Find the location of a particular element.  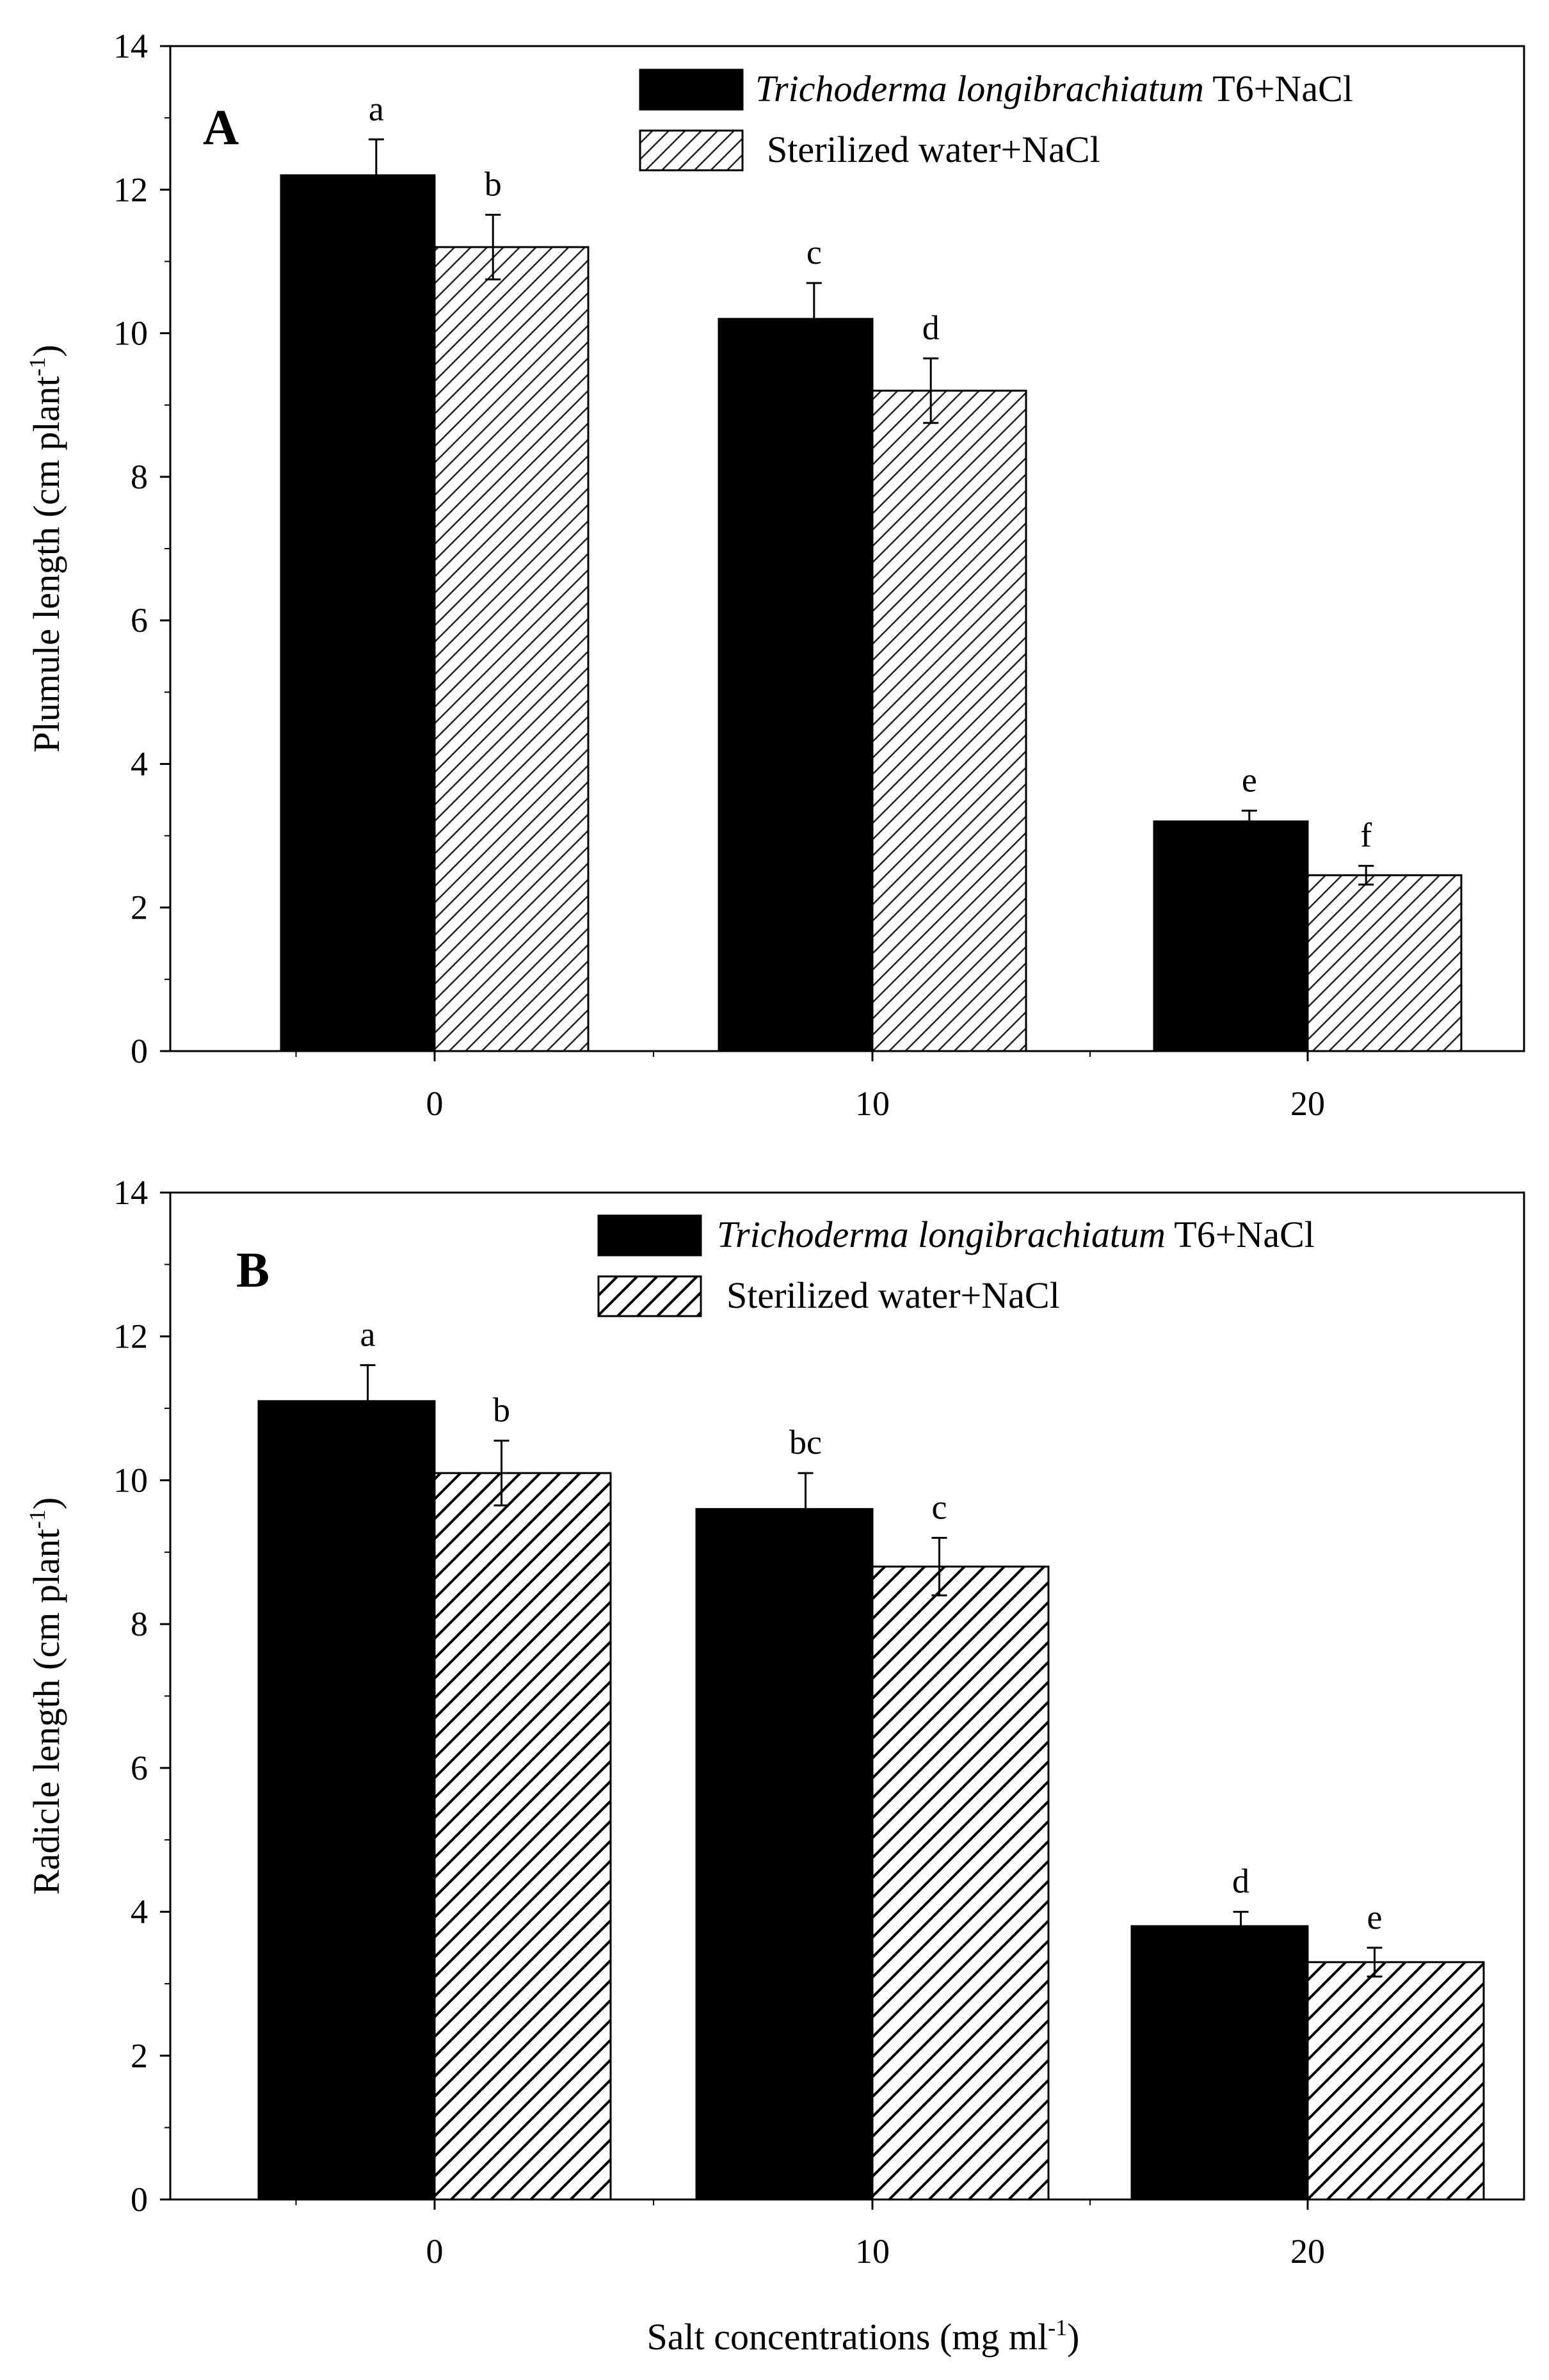

y-axis-label: Plumule length (cm plant-1) is located at coordinates (45, 548).